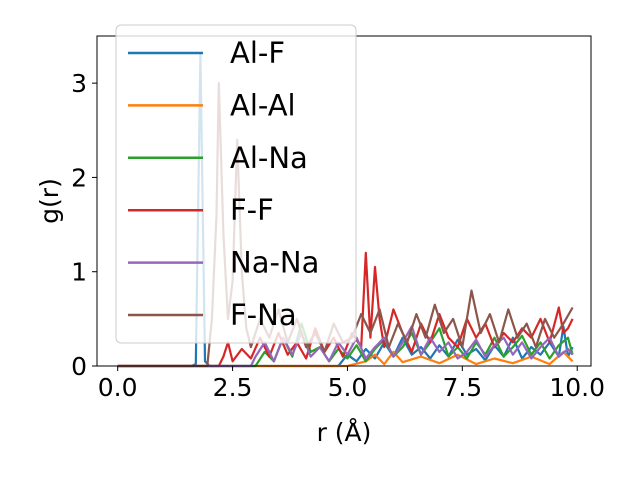  I want to click on x-axis-ticks: 0.0 2.5 5.0 7.5 10.0, so click(351, 384).